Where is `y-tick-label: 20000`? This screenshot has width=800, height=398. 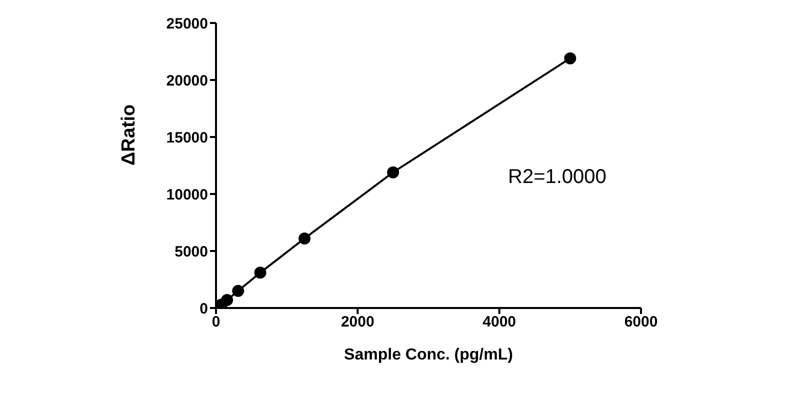
y-tick-label: 20000 is located at coordinates (187, 81).